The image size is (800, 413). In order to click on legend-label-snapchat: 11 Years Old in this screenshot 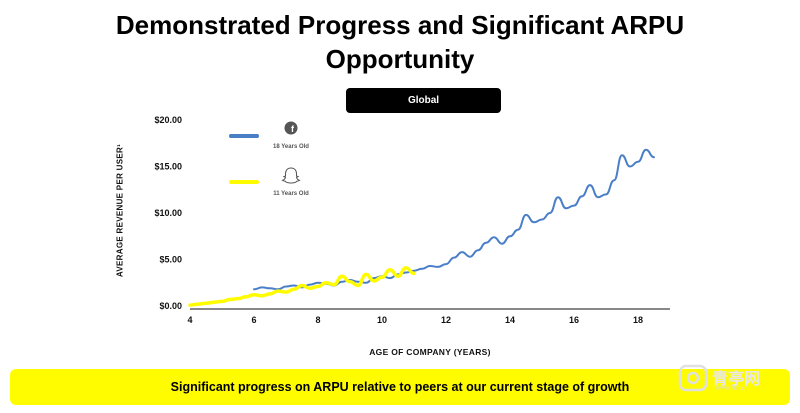, I will do `click(291, 194)`.